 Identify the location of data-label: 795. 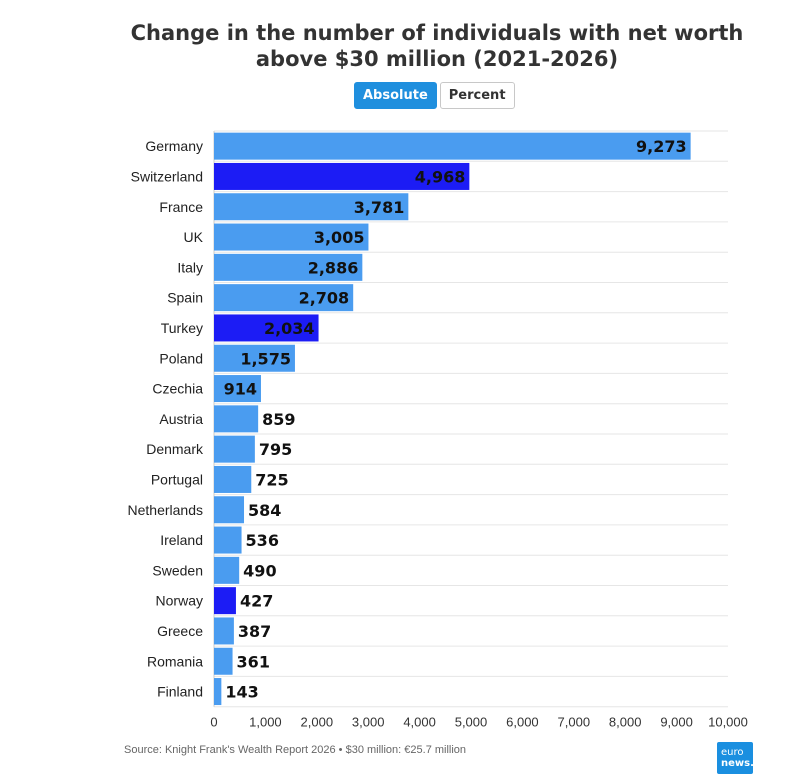
(275, 449).